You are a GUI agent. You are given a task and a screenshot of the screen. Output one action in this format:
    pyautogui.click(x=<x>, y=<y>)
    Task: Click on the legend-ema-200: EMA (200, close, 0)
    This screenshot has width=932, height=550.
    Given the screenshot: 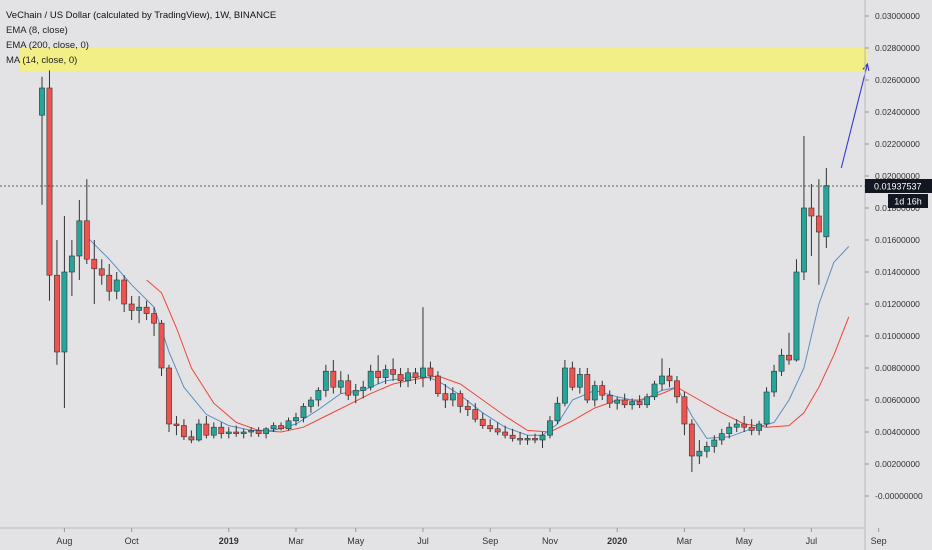 What is the action you would take?
    pyautogui.click(x=47, y=45)
    